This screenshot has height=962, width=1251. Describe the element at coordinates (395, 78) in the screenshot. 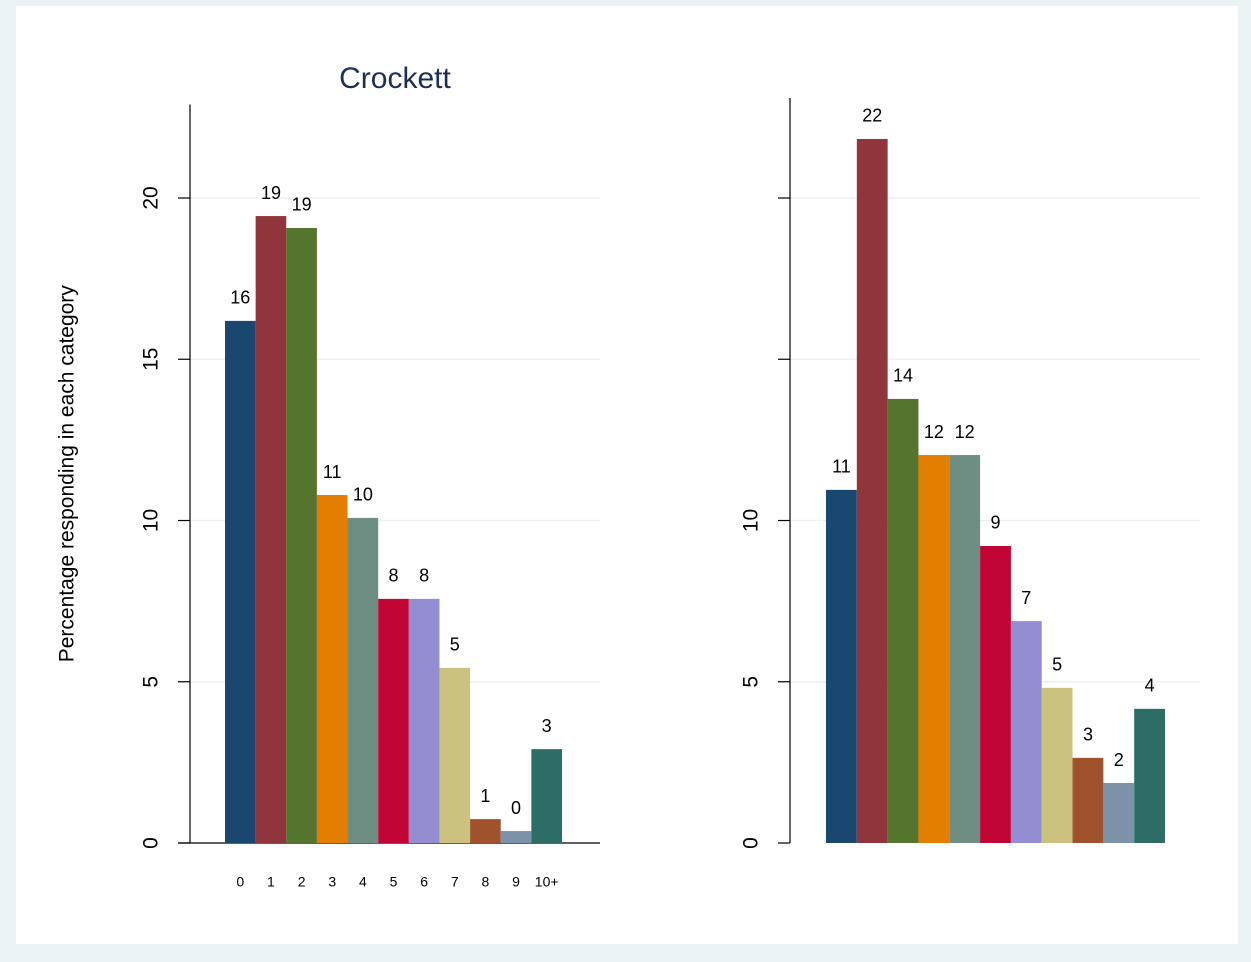

I see `chart-title: Crockett` at that location.